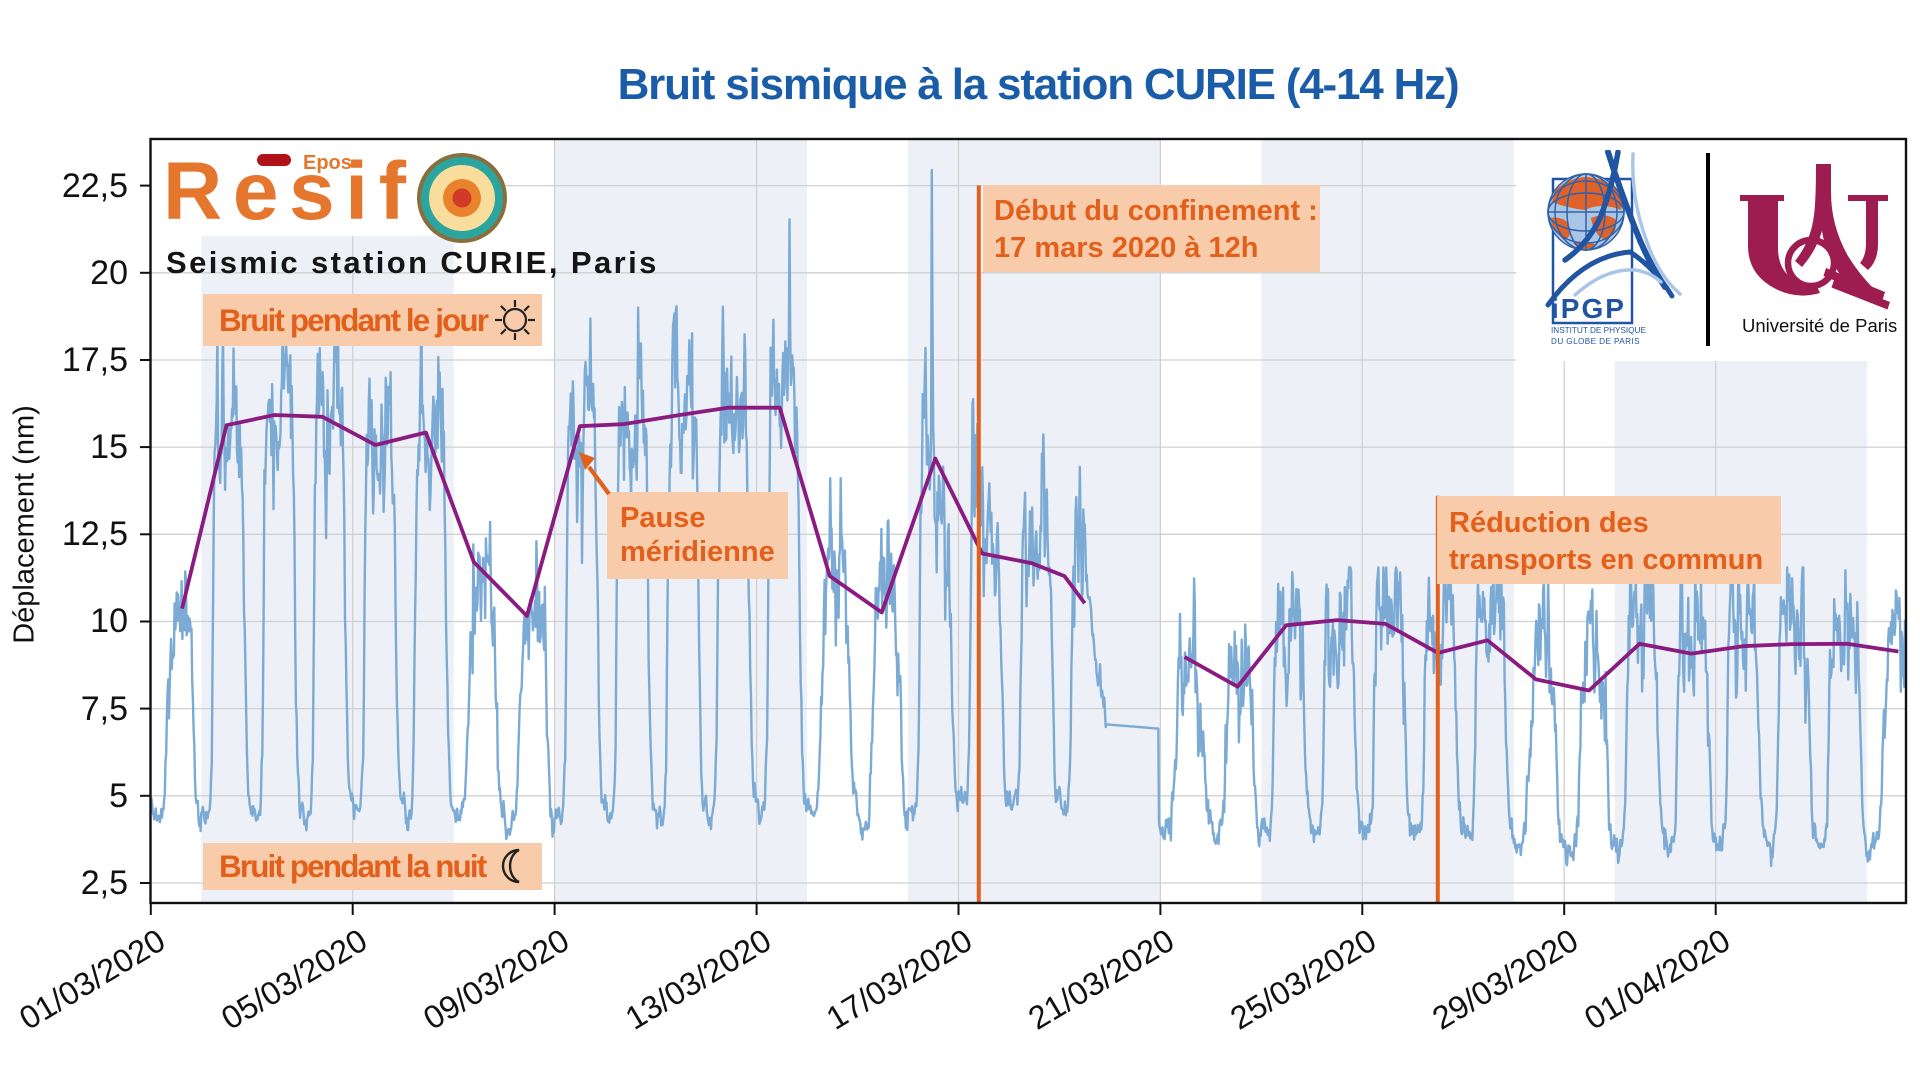  Describe the element at coordinates (1819, 325) in the screenshot. I see `svg-text: Université de Paris` at that location.